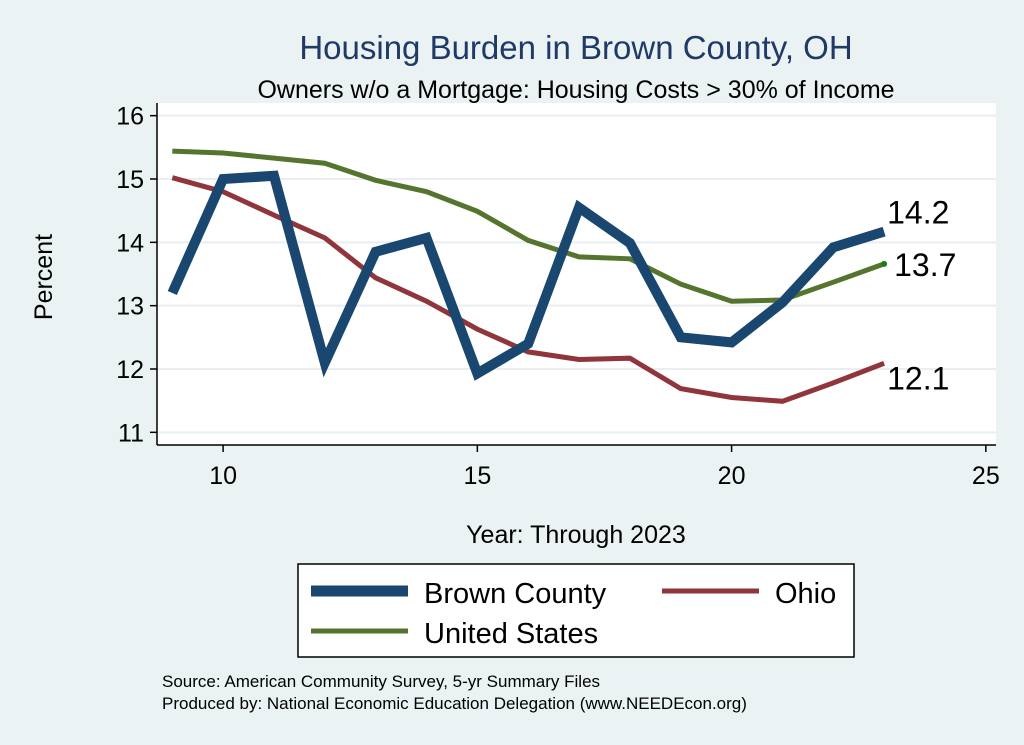 The height and width of the screenshot is (745, 1024). Describe the element at coordinates (223, 476) in the screenshot. I see `x-tick-label-10: 10` at that location.